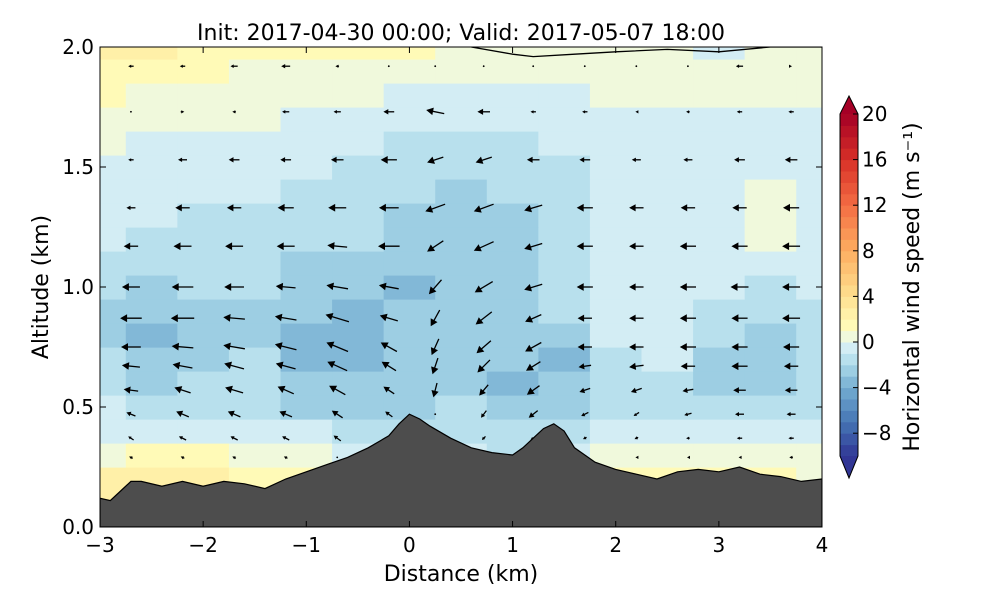 This screenshot has height=600, width=1000. Describe the element at coordinates (306, 545) in the screenshot. I see `x-tick-label: −1` at that location.